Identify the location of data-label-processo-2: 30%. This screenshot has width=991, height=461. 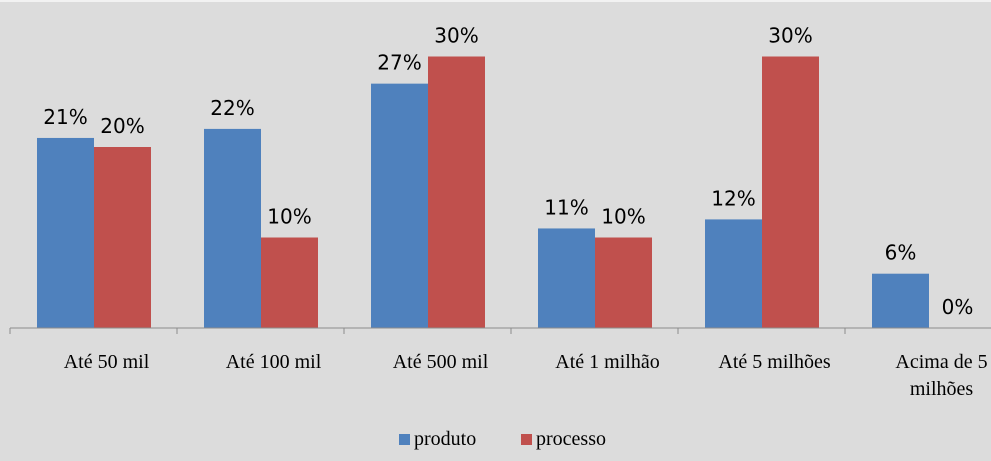
(456, 36).